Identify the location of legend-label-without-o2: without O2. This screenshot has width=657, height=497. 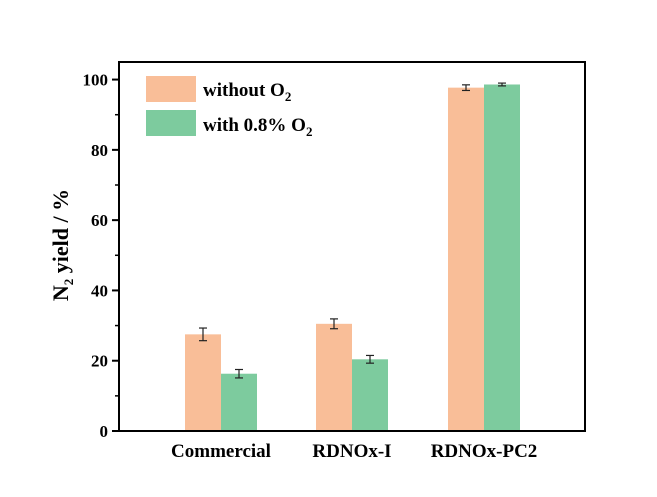
(247, 92).